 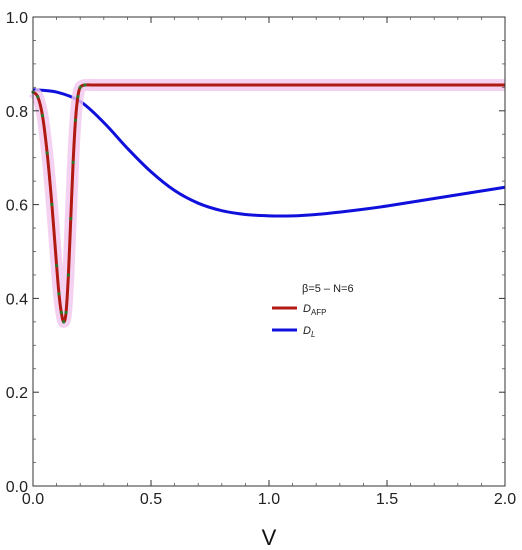 I want to click on legend-label-sub: L, so click(x=313, y=334).